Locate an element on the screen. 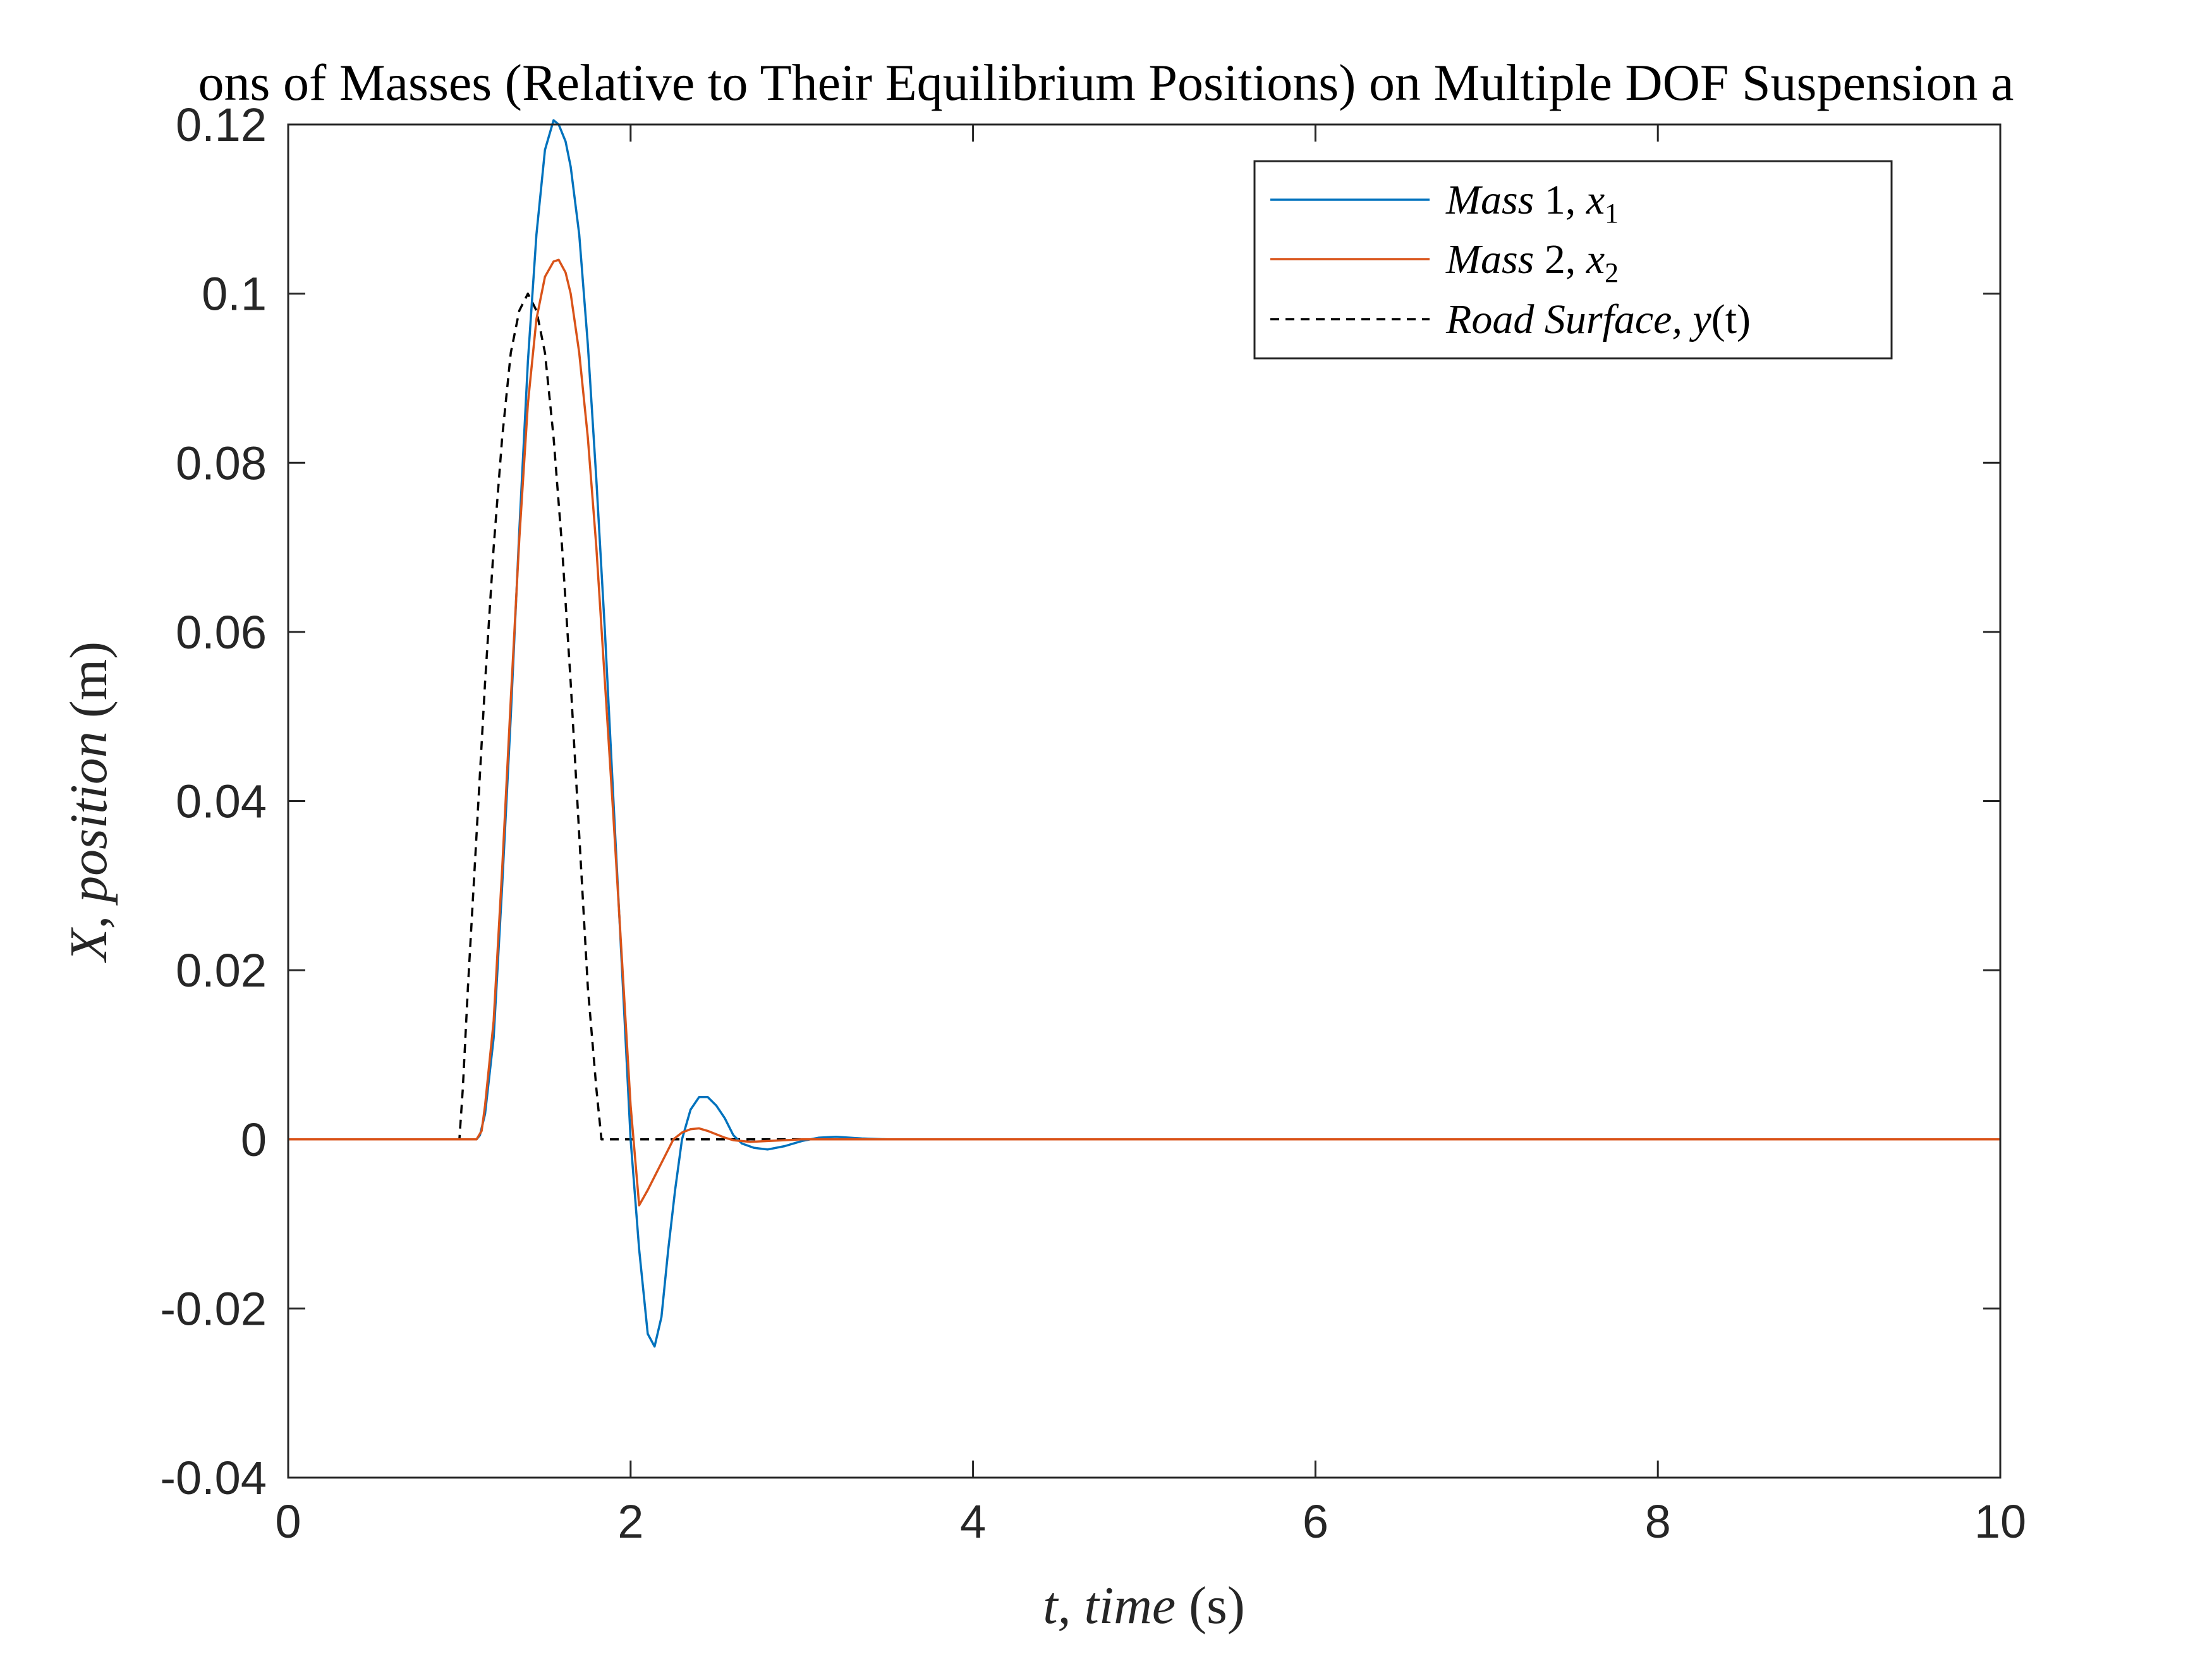 This screenshot has width=2212, height=1659. y-tick-label: 0.02 is located at coordinates (221, 970).